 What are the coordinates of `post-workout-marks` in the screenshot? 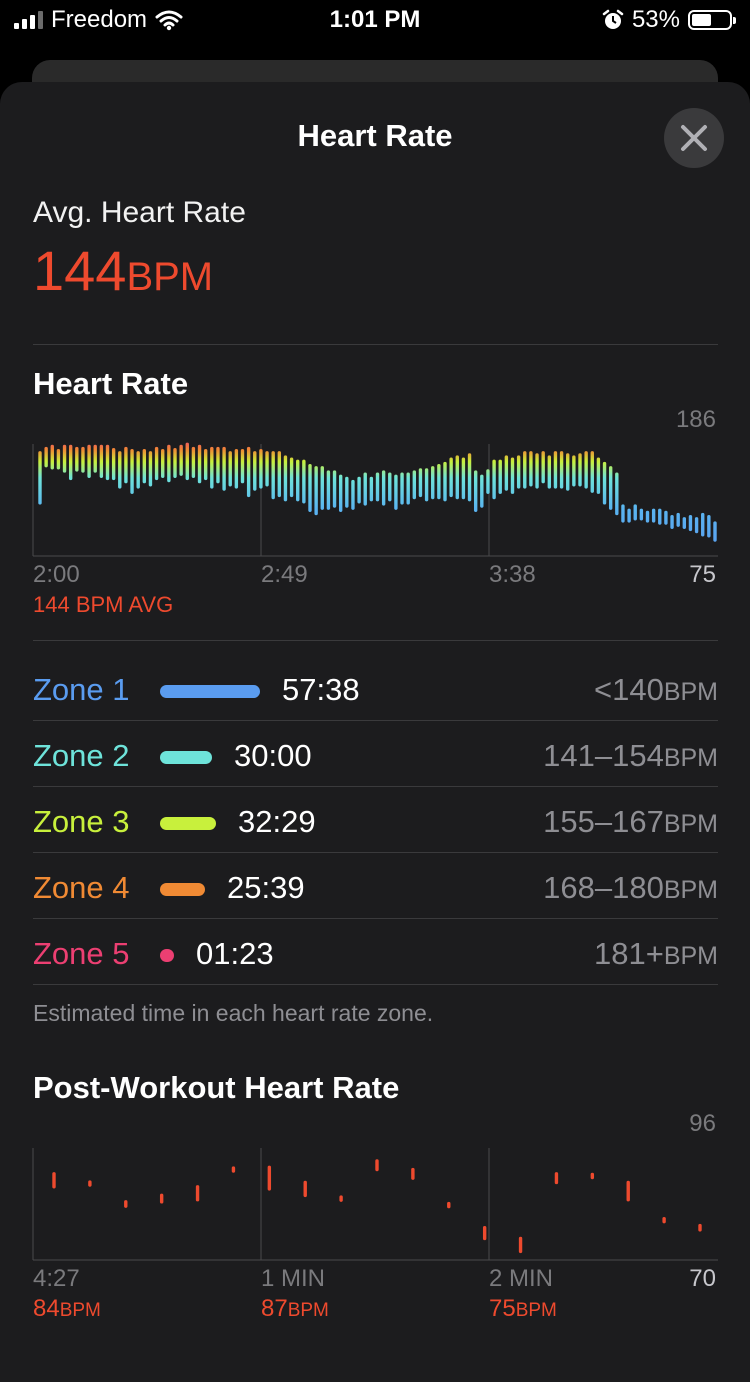 It's located at (377, 1206).